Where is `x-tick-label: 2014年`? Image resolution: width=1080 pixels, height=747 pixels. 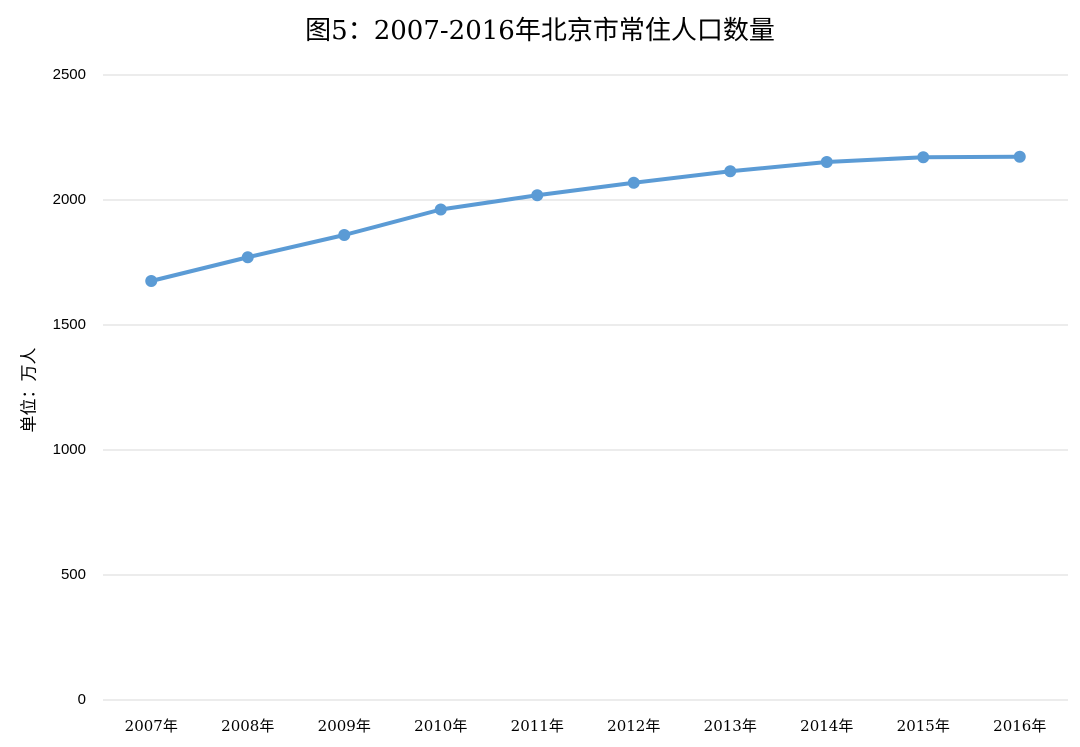
x-tick-label: 2014年 is located at coordinates (826, 726).